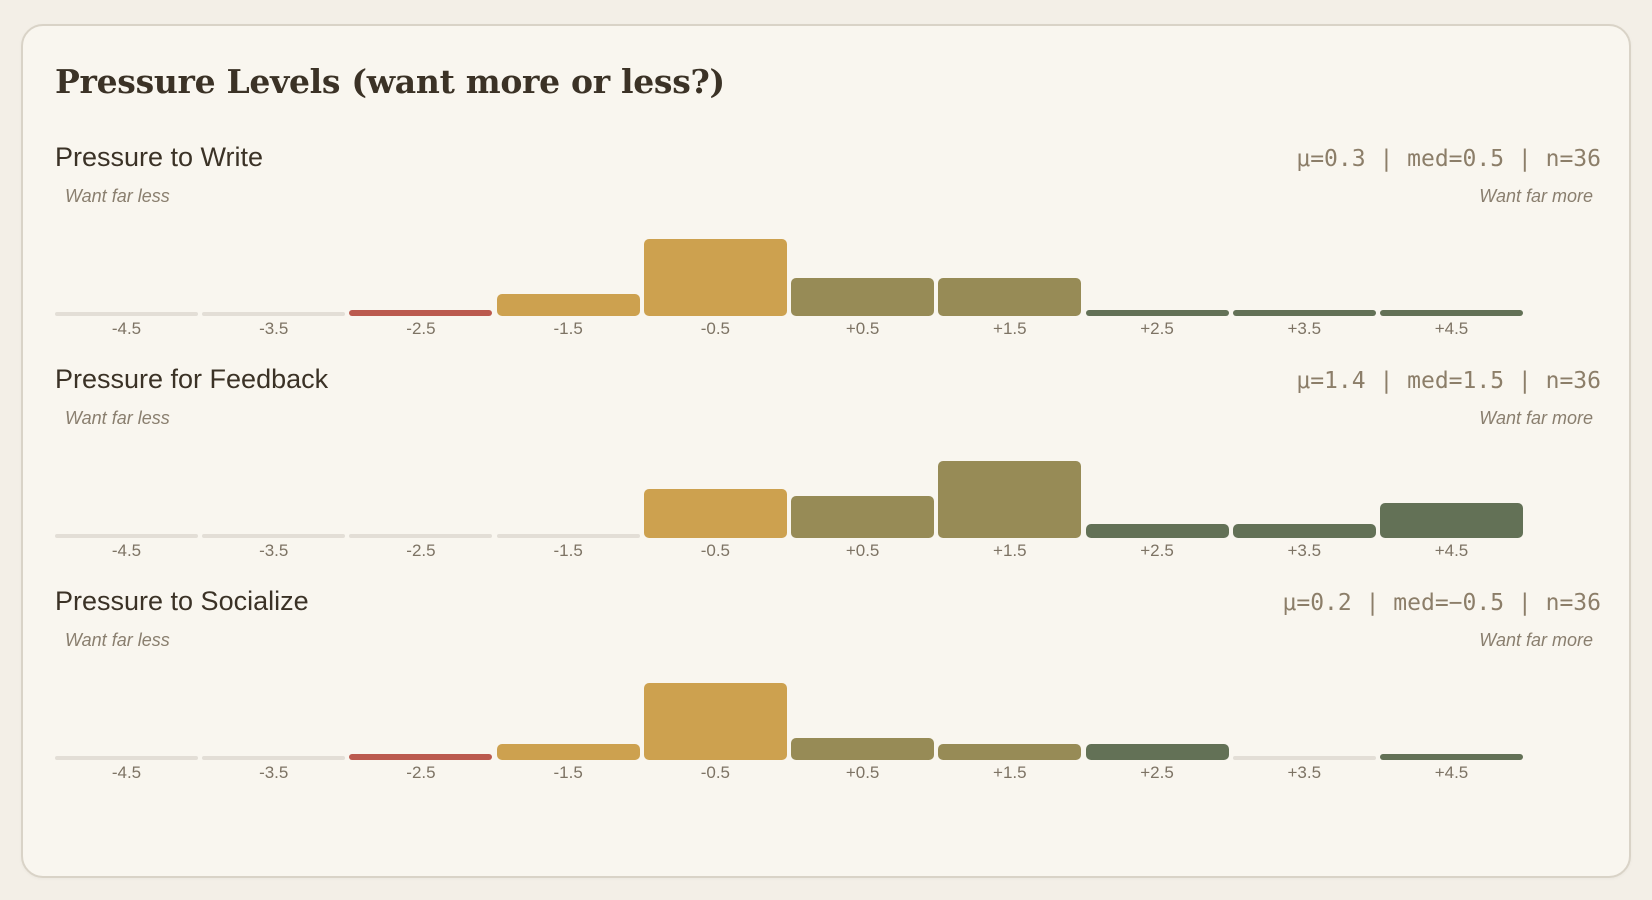 The width and height of the screenshot is (1652, 900). Describe the element at coordinates (1442, 603) in the screenshot. I see `stats-readout: μ=0.2 | med=−0.5 | n=36` at that location.